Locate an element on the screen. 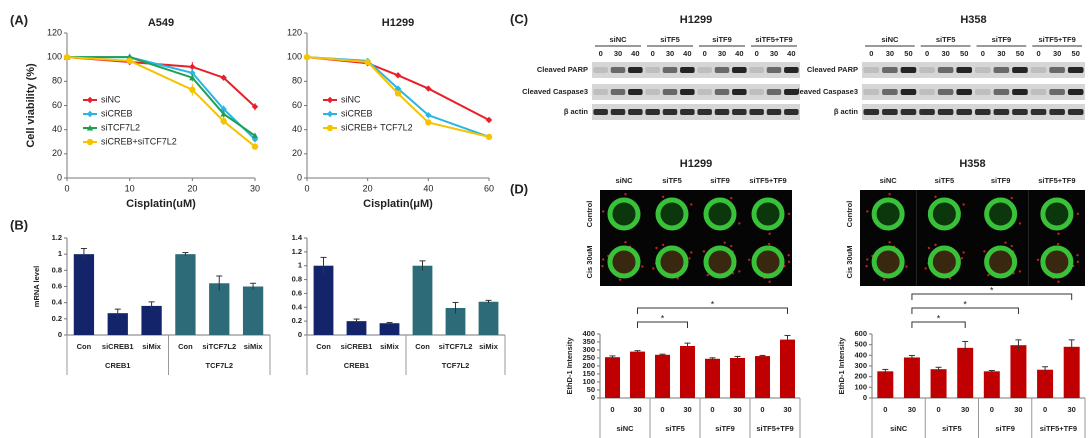  legend-label: siNC is located at coordinates (351, 99).